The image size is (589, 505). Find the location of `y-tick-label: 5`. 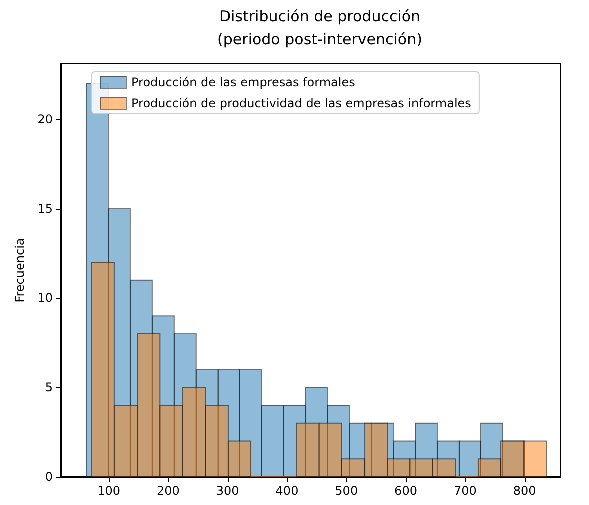

y-tick-label: 5 is located at coordinates (49, 387).